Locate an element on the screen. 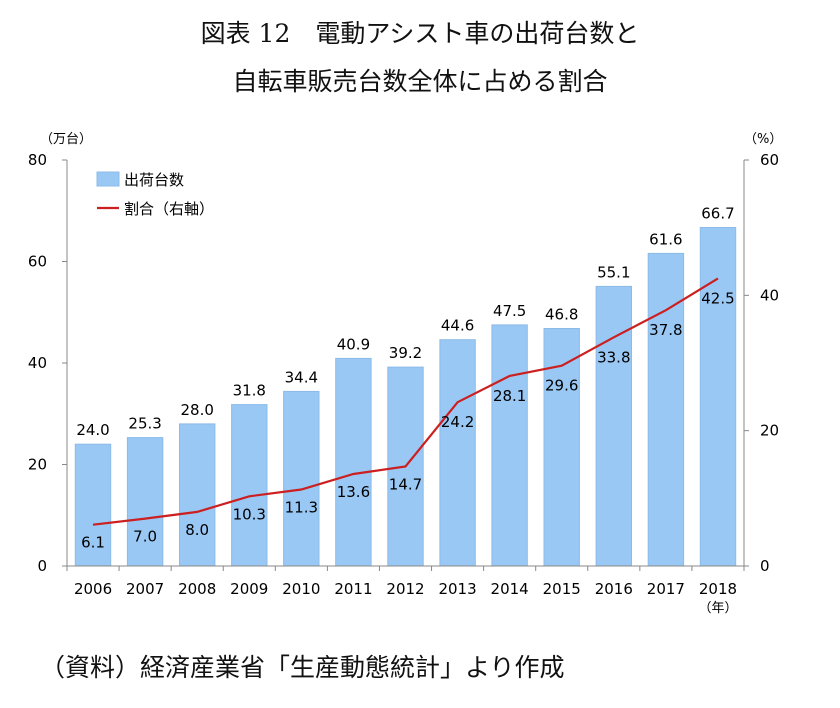  x-axis-unit-label: （年） is located at coordinates (717, 608).